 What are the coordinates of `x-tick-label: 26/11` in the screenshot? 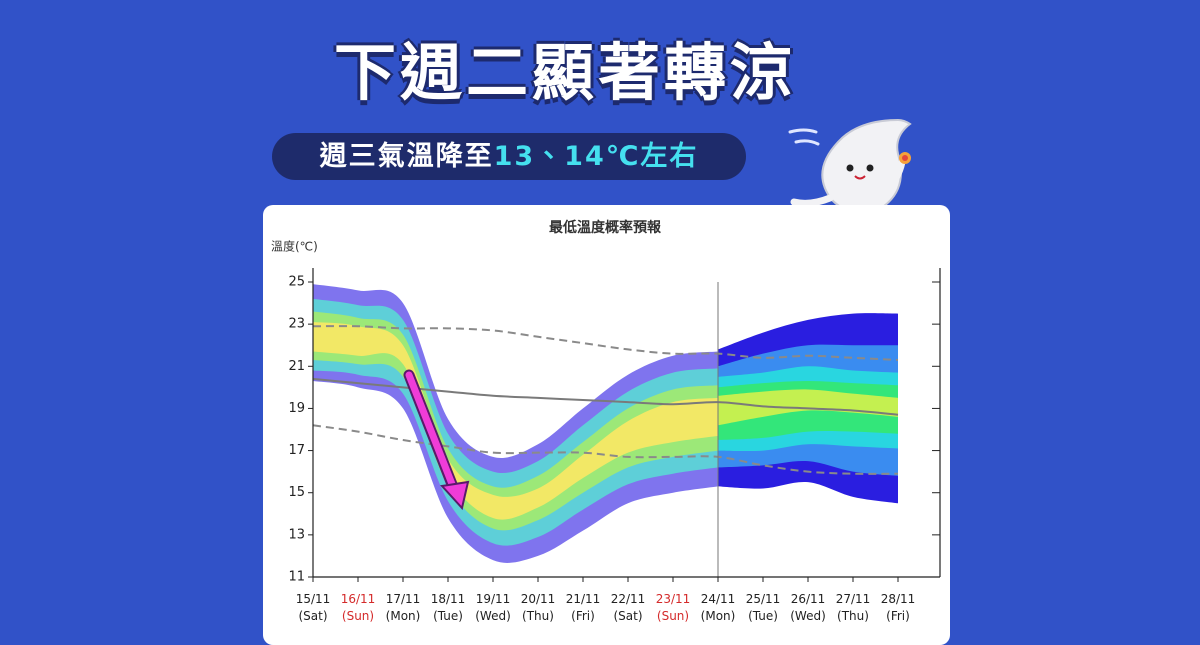 It's located at (808, 599).